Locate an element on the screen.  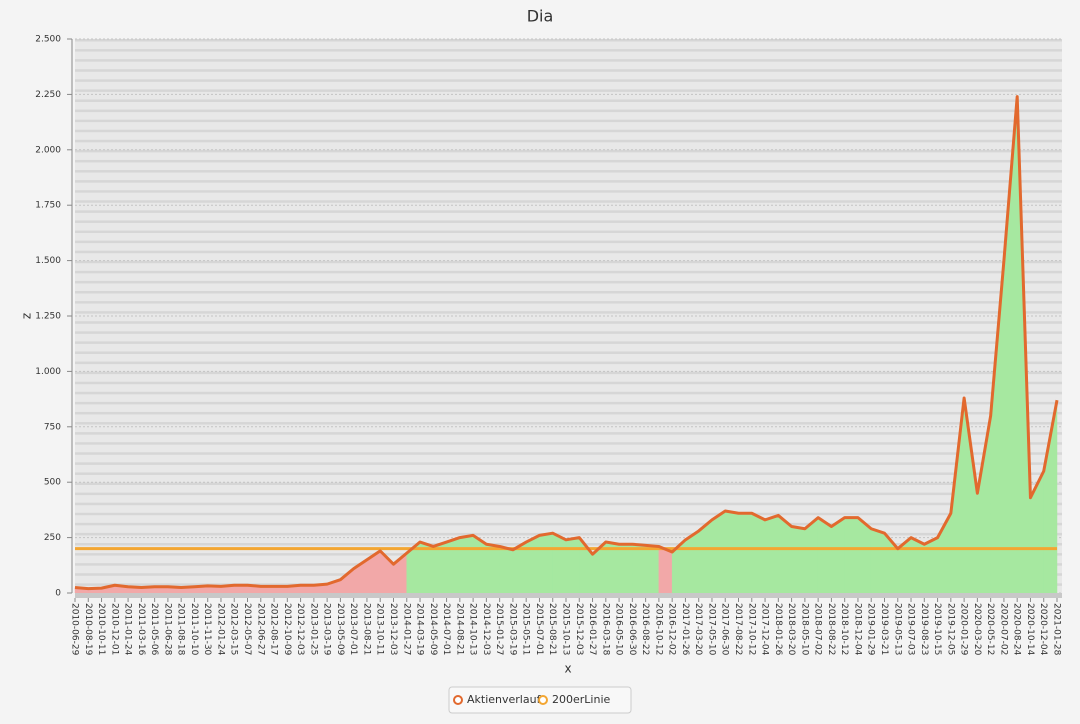
x-tick-label: 2013-08-21 is located at coordinates (366, 629).